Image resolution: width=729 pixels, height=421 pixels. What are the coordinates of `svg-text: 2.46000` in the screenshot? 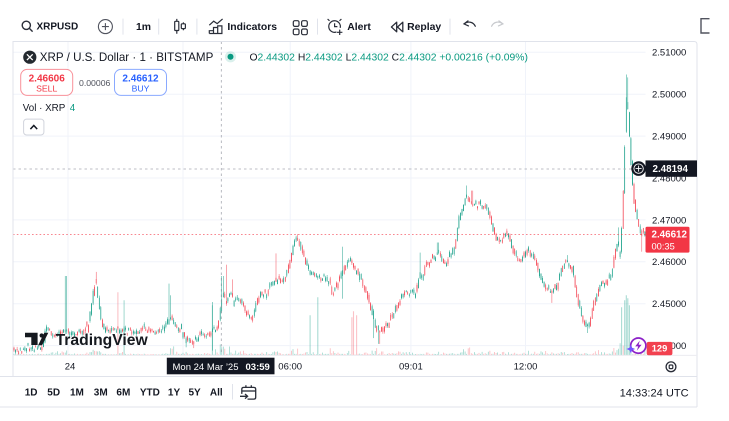 It's located at (669, 262).